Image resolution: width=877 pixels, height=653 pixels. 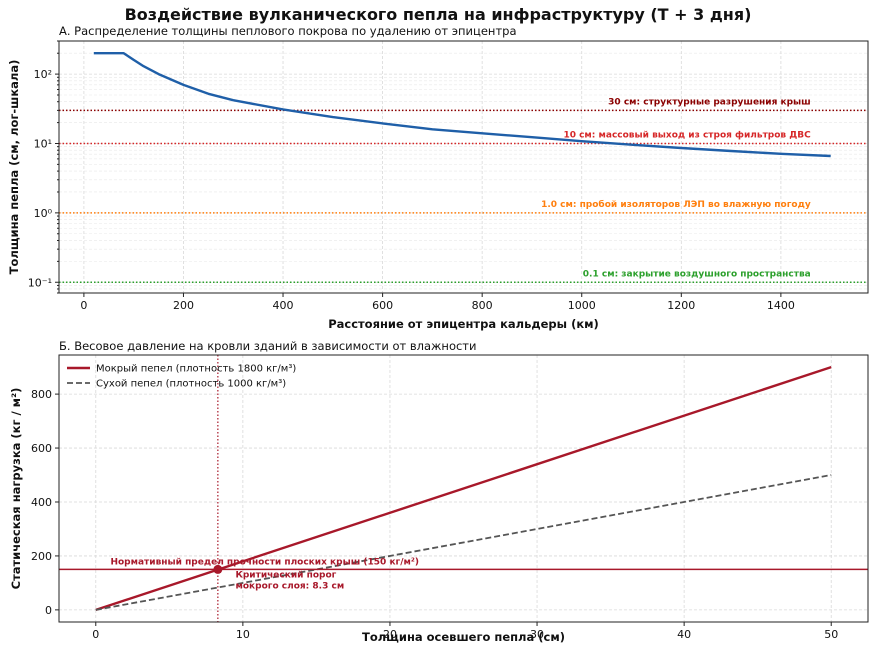 I want to click on panel-a-ytick-label: 10², so click(x=43, y=74).